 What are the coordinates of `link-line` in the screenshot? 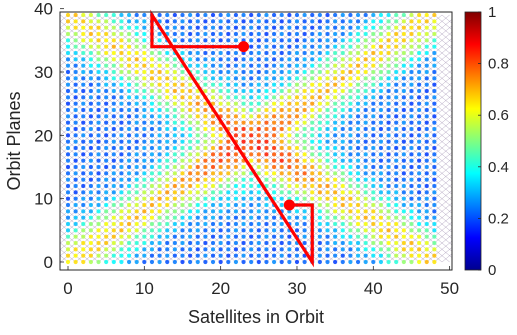 It's located at (397, 60).